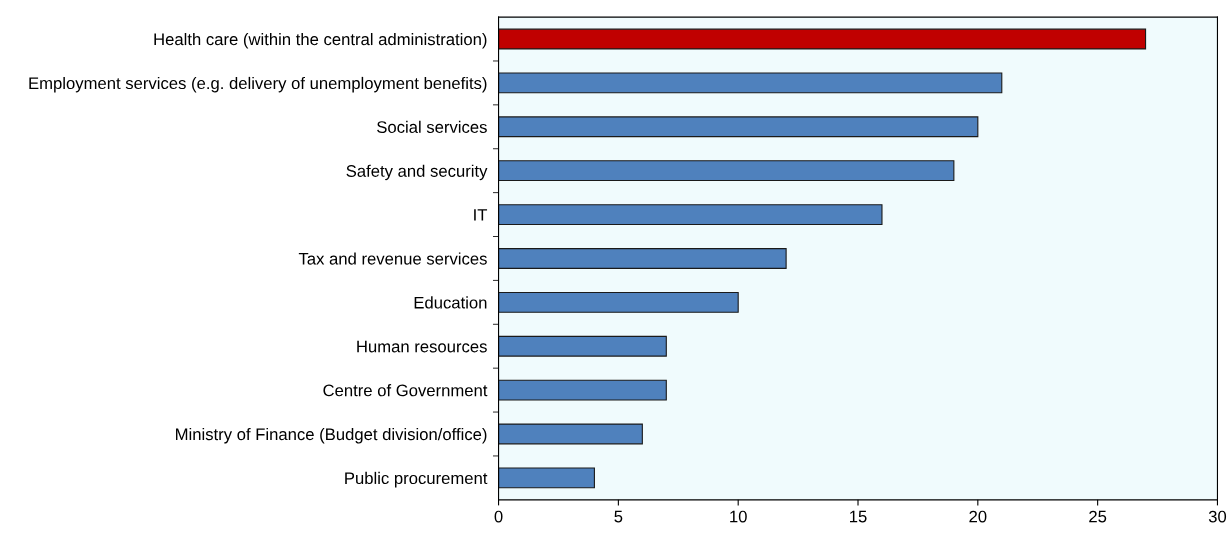 This screenshot has width=1231, height=534. What do you see at coordinates (450, 302) in the screenshot?
I see `y-tick-label: Education` at bounding box center [450, 302].